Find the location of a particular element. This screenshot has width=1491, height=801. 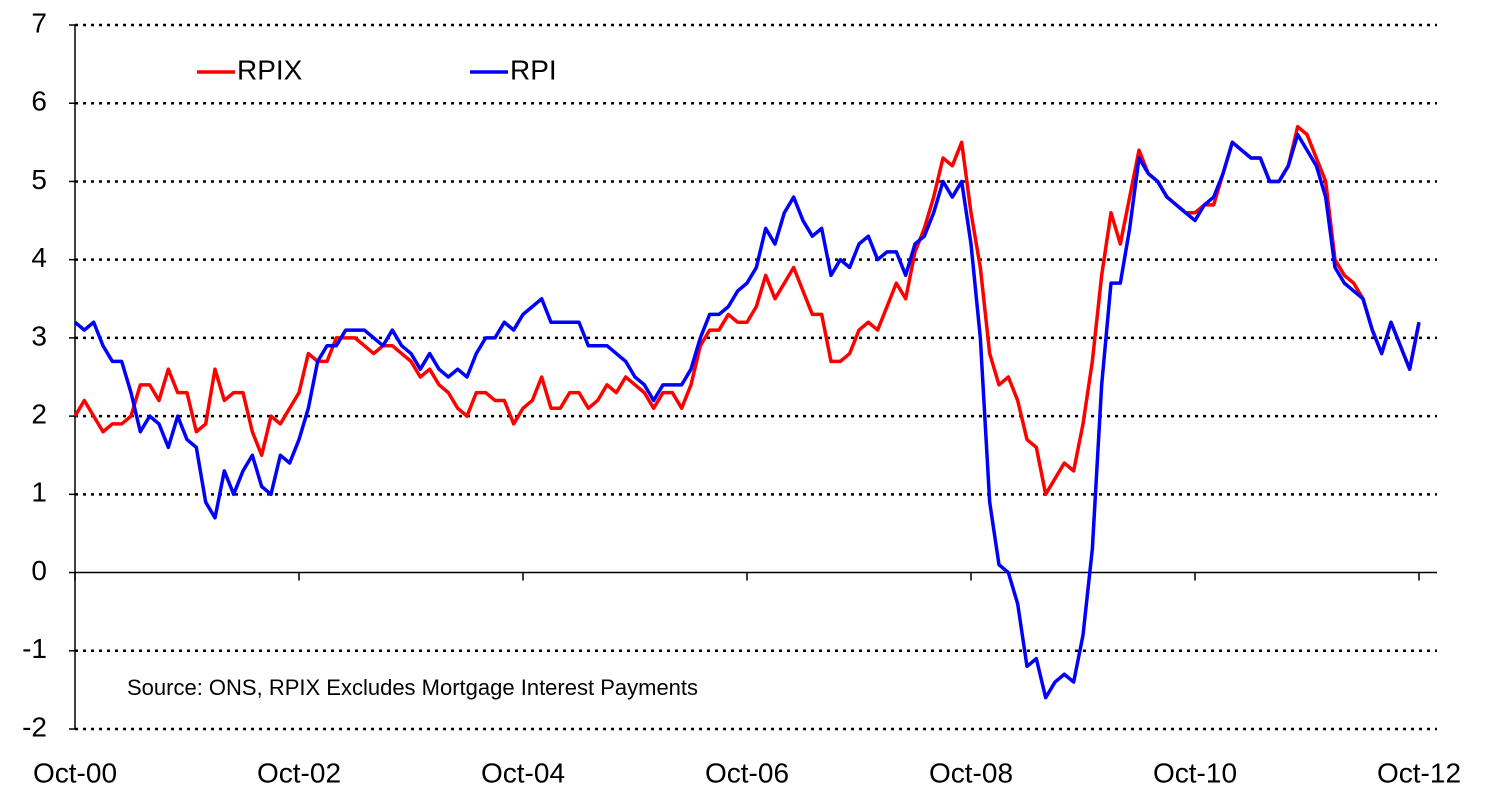

y-tick-label: 6 is located at coordinates (39, 101).